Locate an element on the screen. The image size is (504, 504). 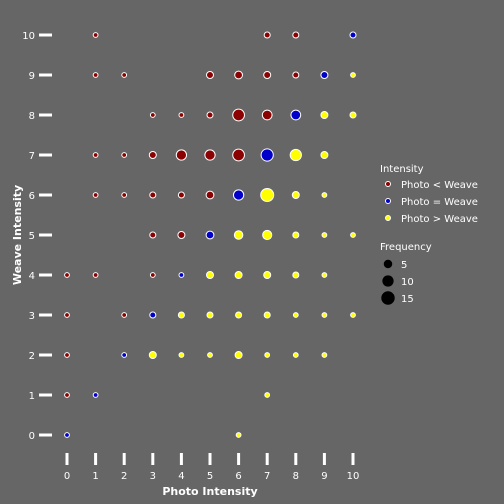
y-tick-label: 2 is located at coordinates (32, 356).